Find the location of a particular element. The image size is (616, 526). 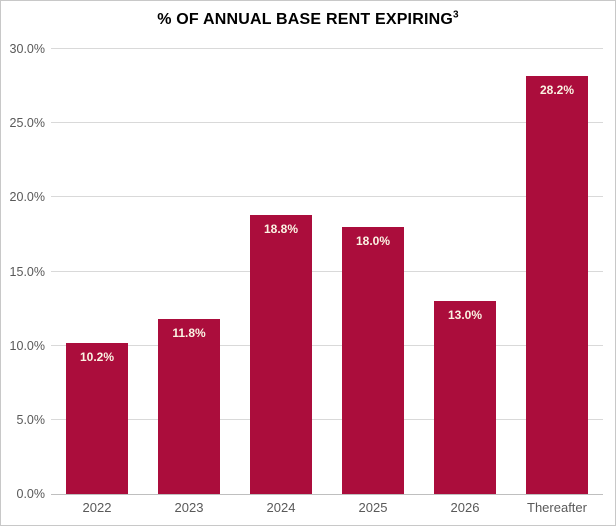

chart-title: % OF ANNUAL BASE RENT EXPIRING3 is located at coordinates (308, 19).